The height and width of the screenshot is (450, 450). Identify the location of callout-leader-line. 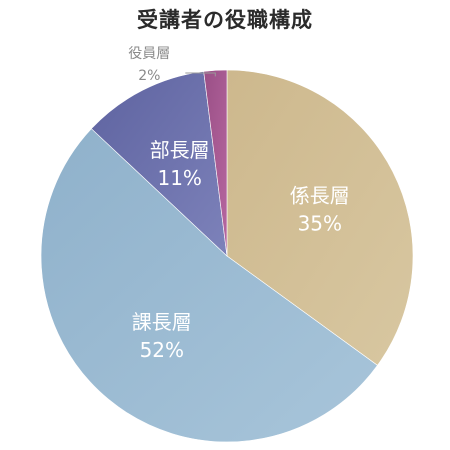
(200, 74).